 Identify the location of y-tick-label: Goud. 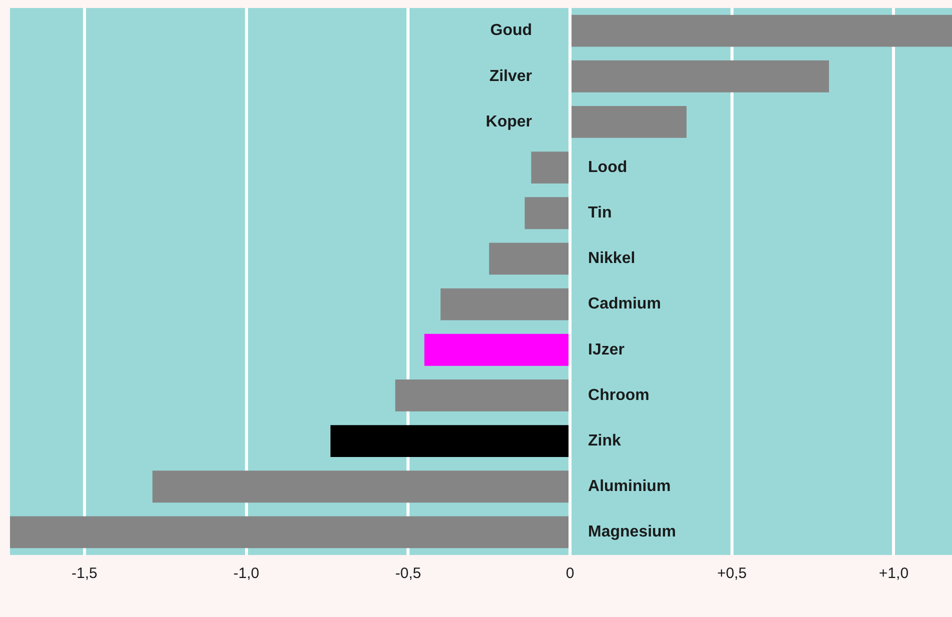
(511, 31).